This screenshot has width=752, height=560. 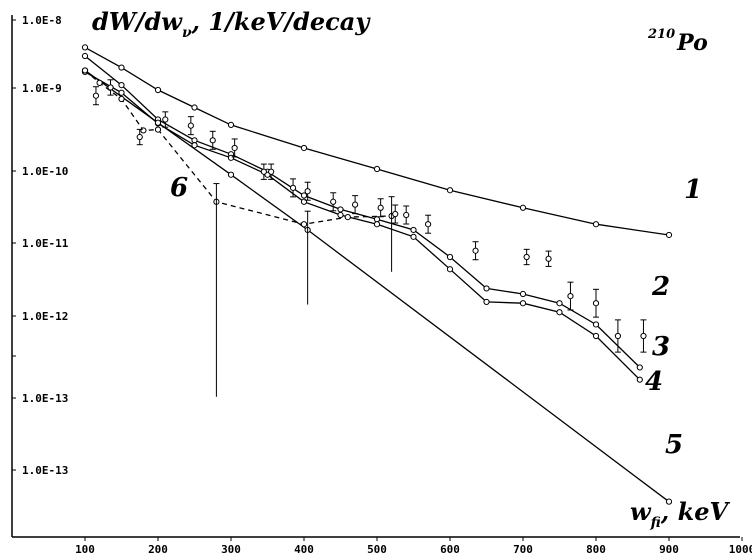 I want to click on x-tick-label: 100, so click(x=85, y=549).